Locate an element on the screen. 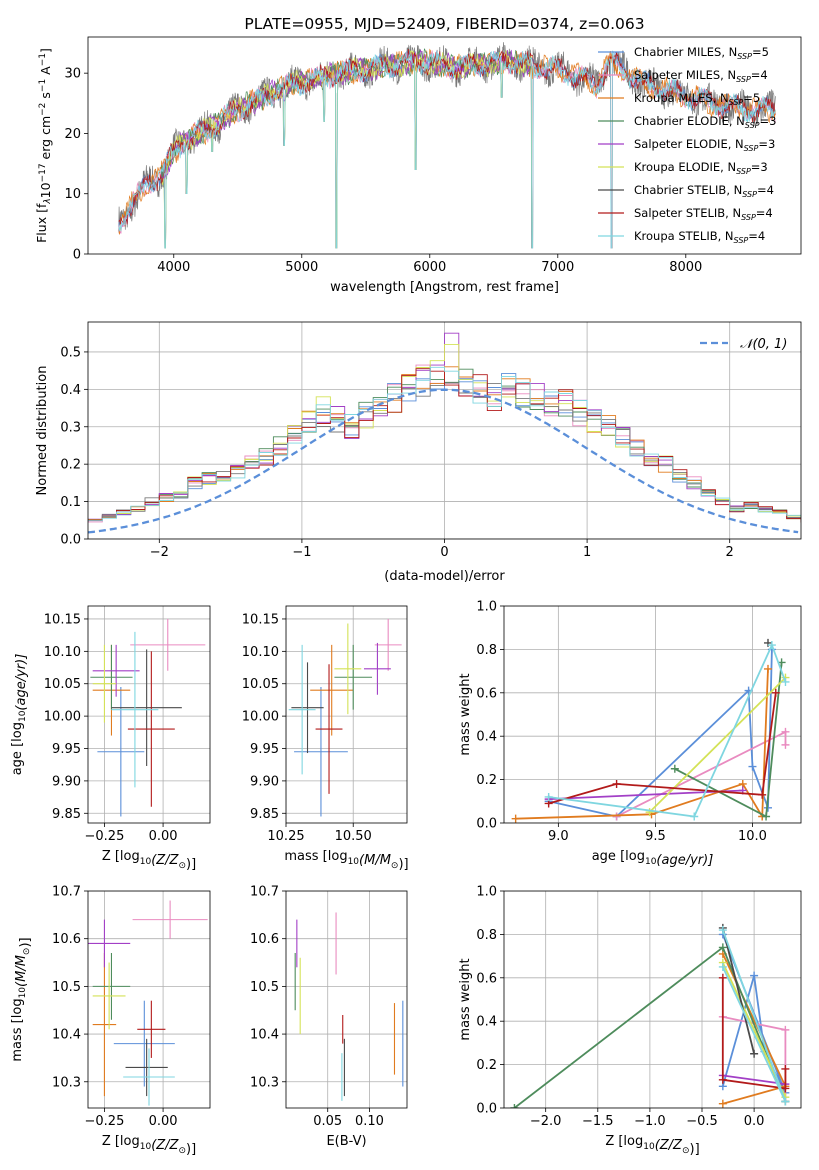 The image size is (819, 1170). errorbar-salpeter-miles is located at coordinates (168, 644).